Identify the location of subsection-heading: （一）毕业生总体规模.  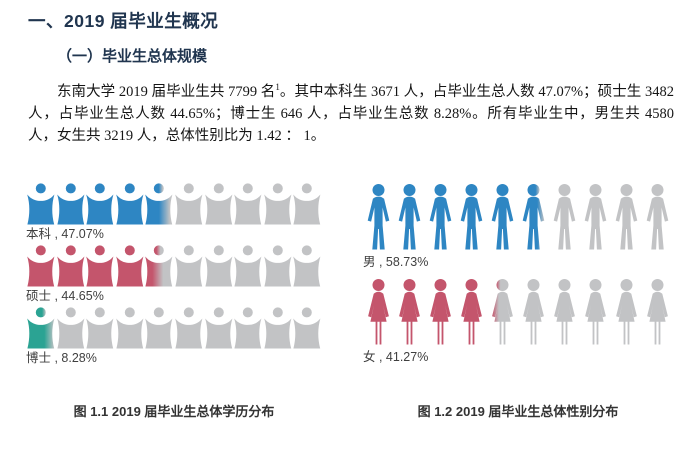
(132, 56).